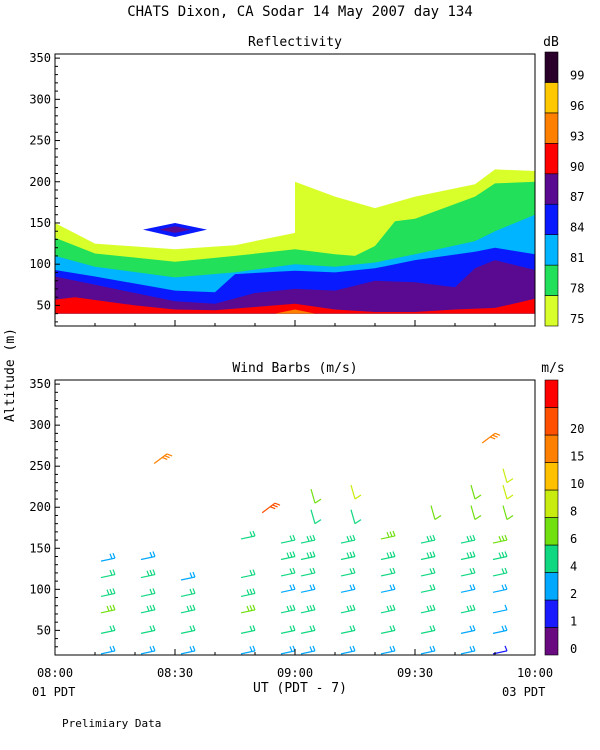 The image size is (600, 750). I want to click on refl-ytick-label-200: 200, so click(40, 182).